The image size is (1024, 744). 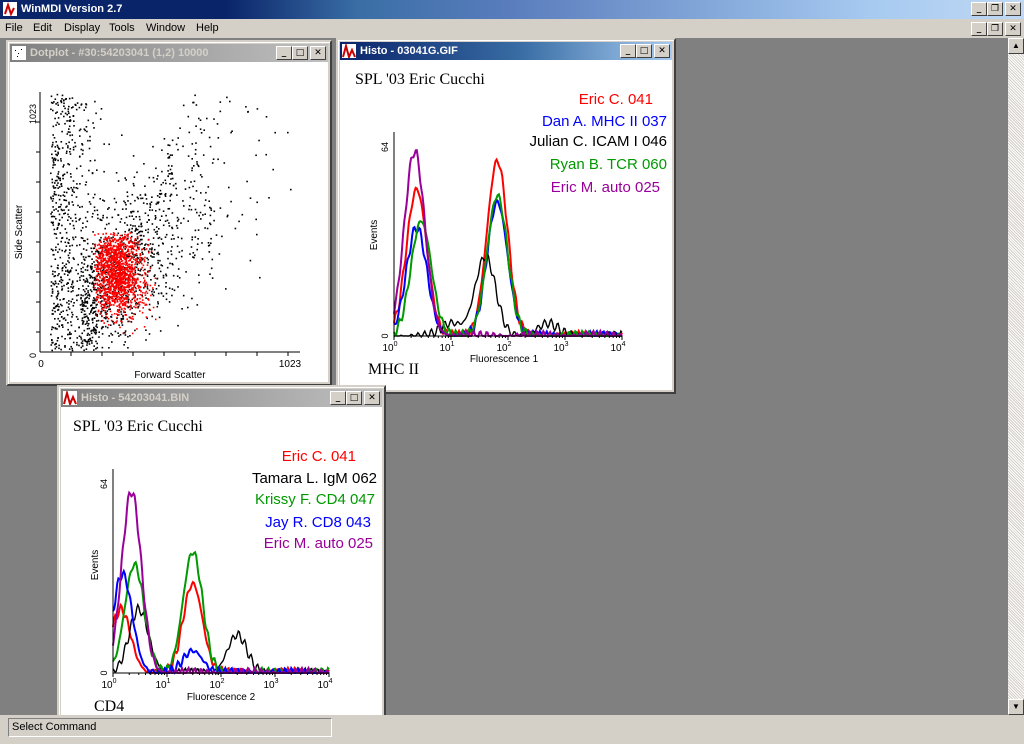 I want to click on x-tick-label: 103, so click(x=560, y=347).